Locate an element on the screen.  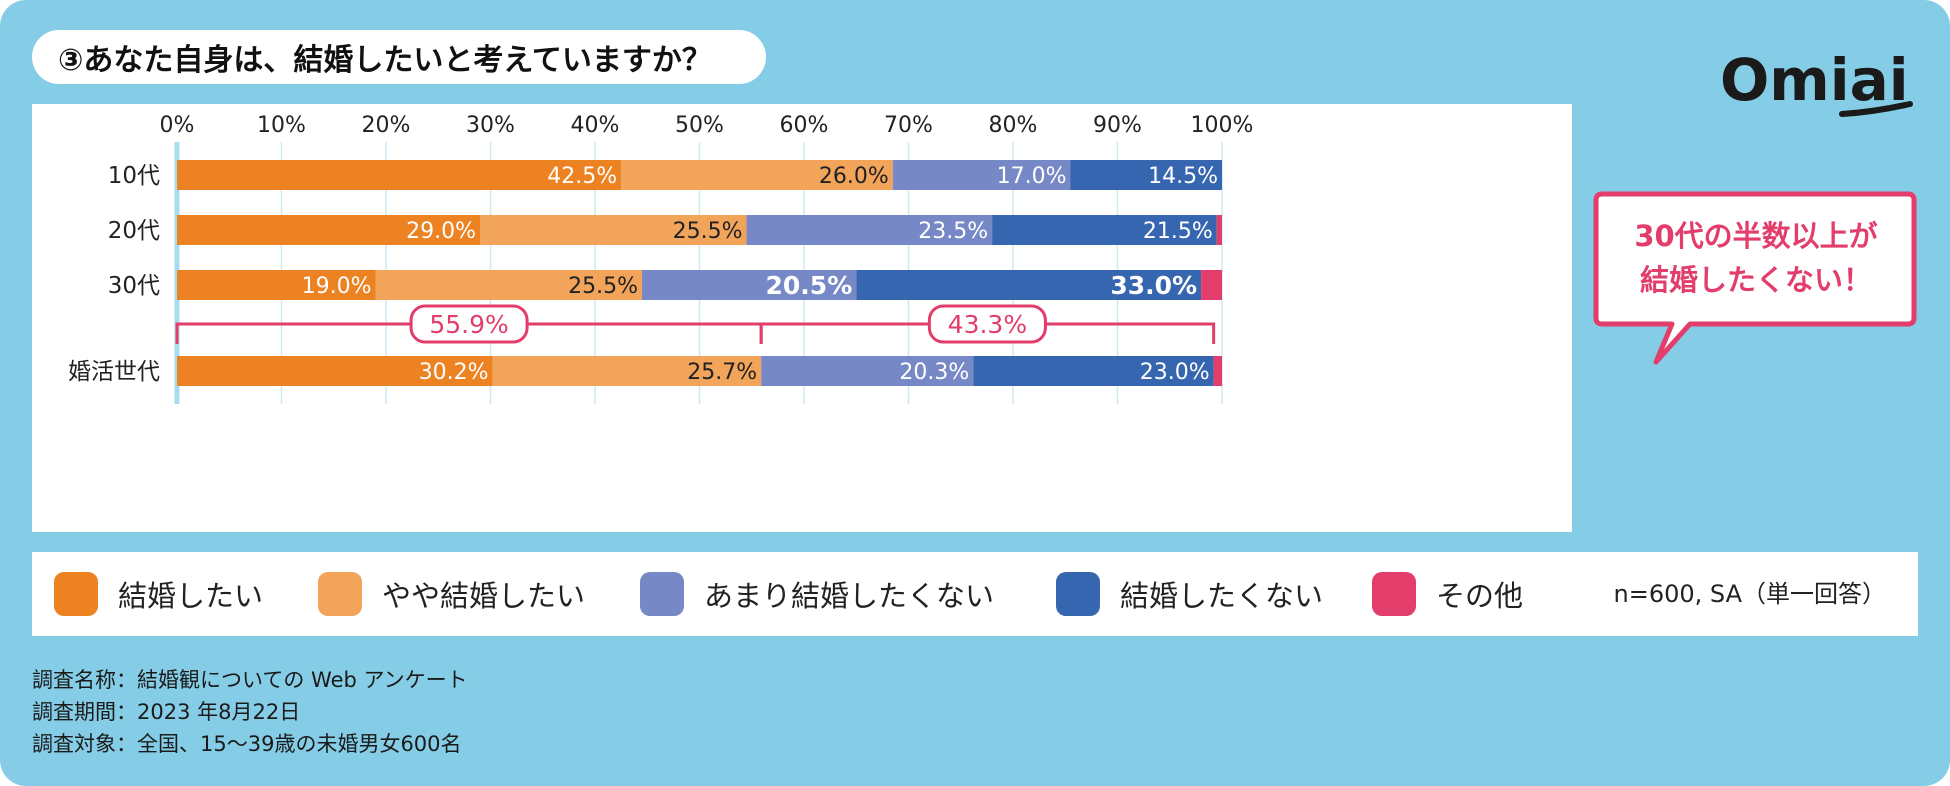
category-label: 10代 is located at coordinates (134, 176).